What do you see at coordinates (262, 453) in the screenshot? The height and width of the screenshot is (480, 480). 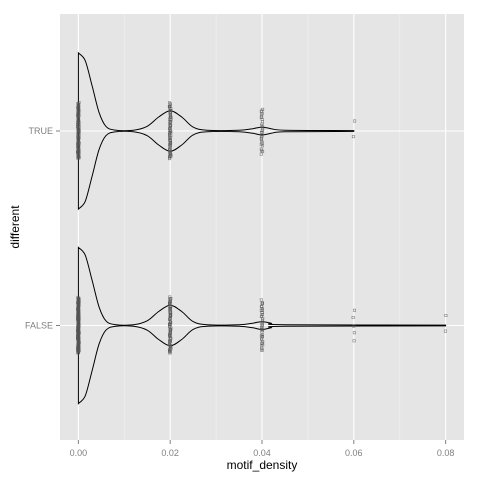 I see `x-tick-label: 0.04` at bounding box center [262, 453].